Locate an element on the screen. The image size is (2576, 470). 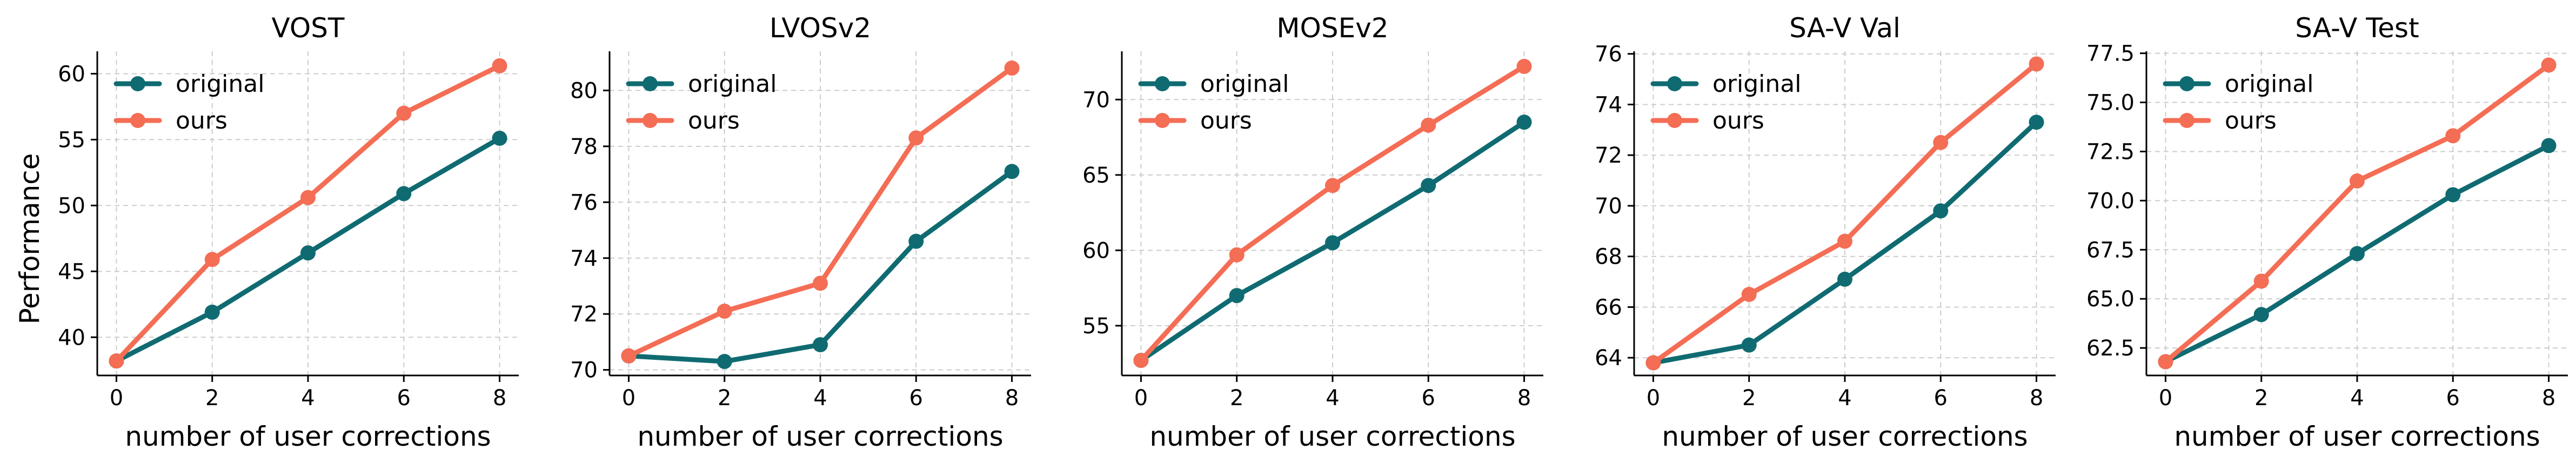
y-tick-label: 76 is located at coordinates (1608, 54).